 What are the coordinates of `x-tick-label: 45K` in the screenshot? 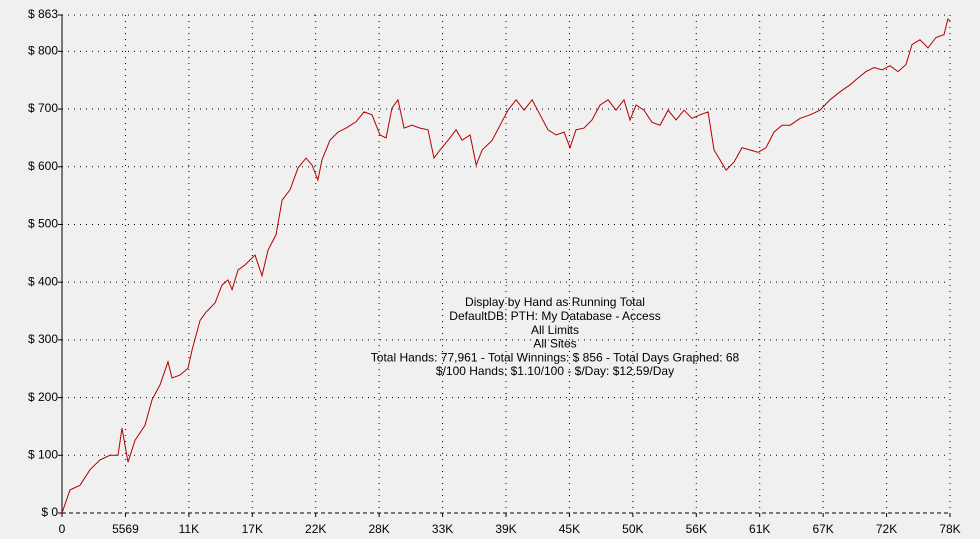 It's located at (569, 529).